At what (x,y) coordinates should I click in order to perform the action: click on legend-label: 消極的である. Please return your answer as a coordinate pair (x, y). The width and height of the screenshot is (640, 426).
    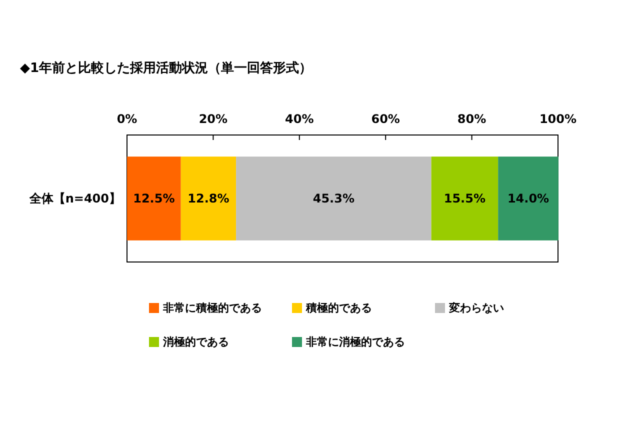
    Looking at the image, I should click on (195, 342).